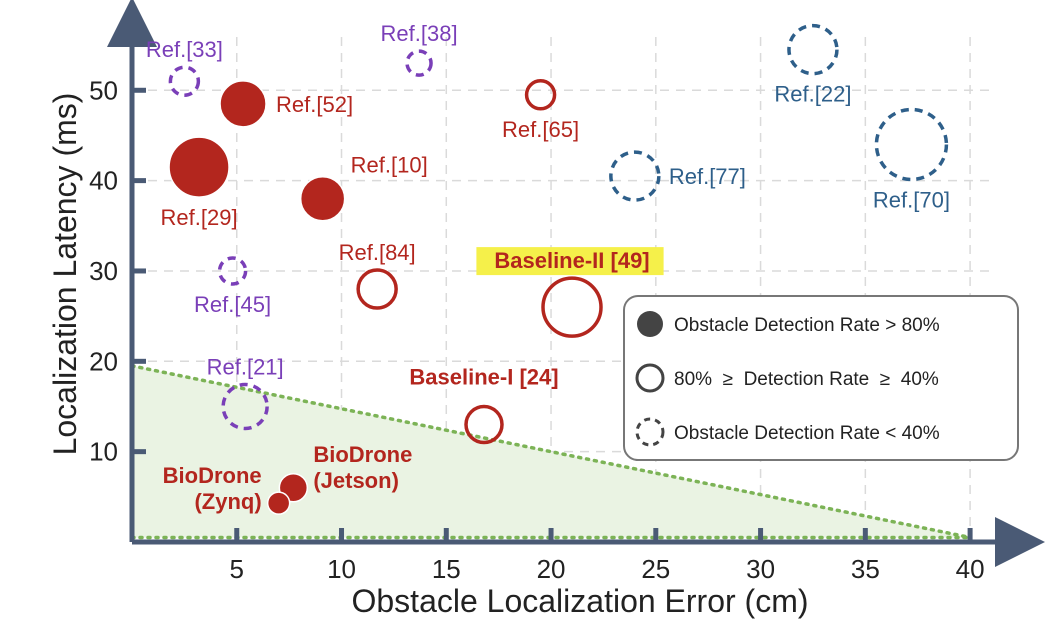  Describe the element at coordinates (911, 199) in the screenshot. I see `point-label: Ref.[70]` at that location.